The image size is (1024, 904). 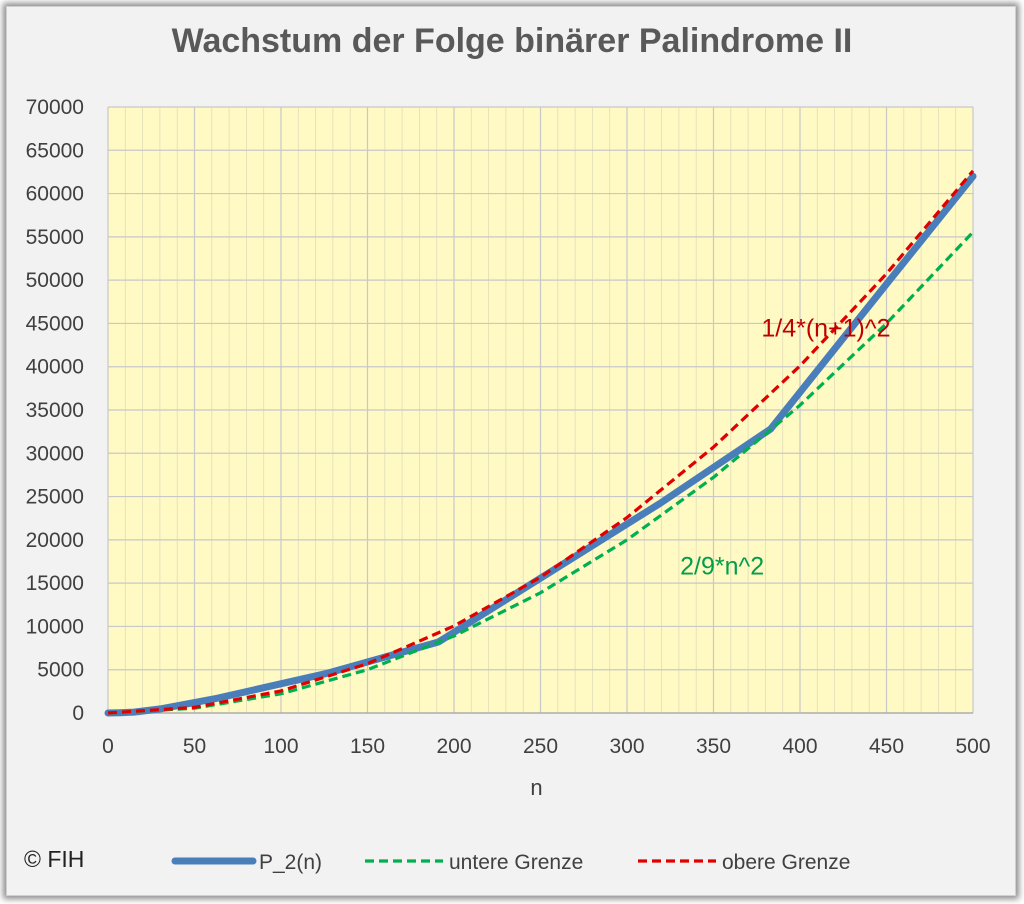 I want to click on legend-label: untere Grenze, so click(x=516, y=862).